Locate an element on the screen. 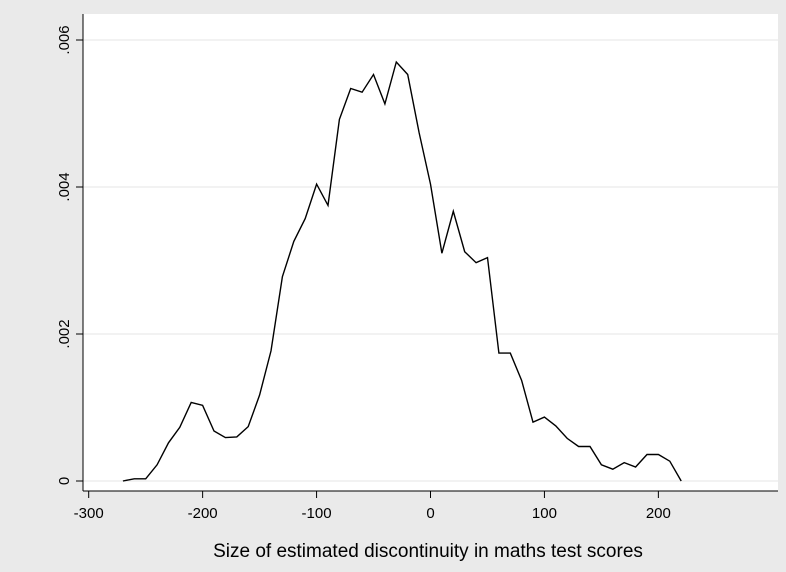  x-tick-label: 100 is located at coordinates (544, 513).